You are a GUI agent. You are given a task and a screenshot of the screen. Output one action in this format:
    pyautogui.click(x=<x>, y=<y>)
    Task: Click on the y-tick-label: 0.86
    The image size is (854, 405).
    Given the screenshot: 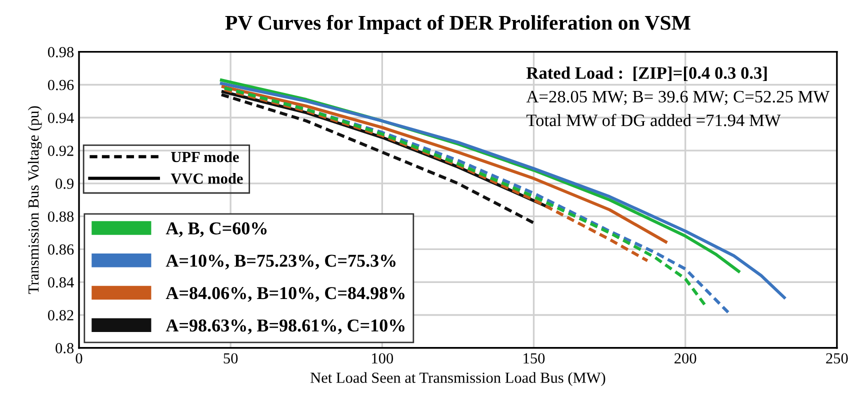 What is the action you would take?
    pyautogui.click(x=61, y=249)
    